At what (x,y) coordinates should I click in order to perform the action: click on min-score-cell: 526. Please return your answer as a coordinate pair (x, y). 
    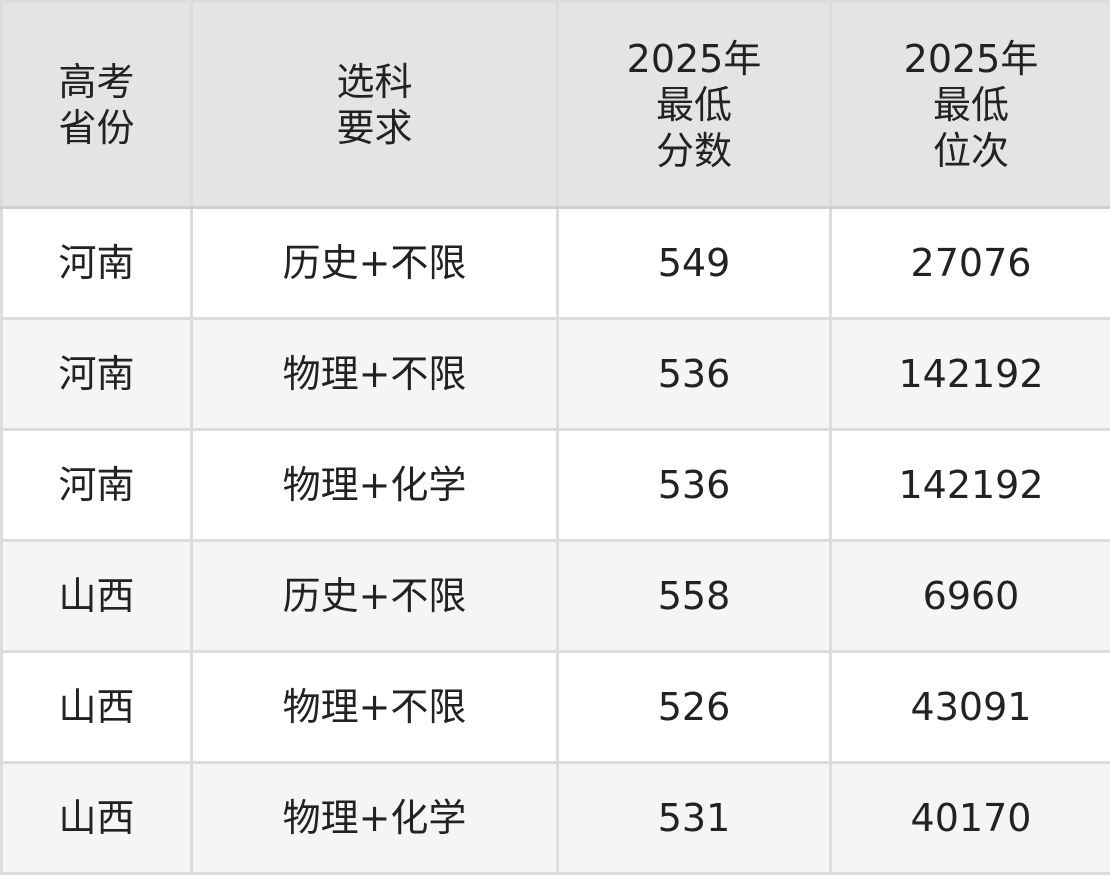
    Looking at the image, I should click on (694, 707).